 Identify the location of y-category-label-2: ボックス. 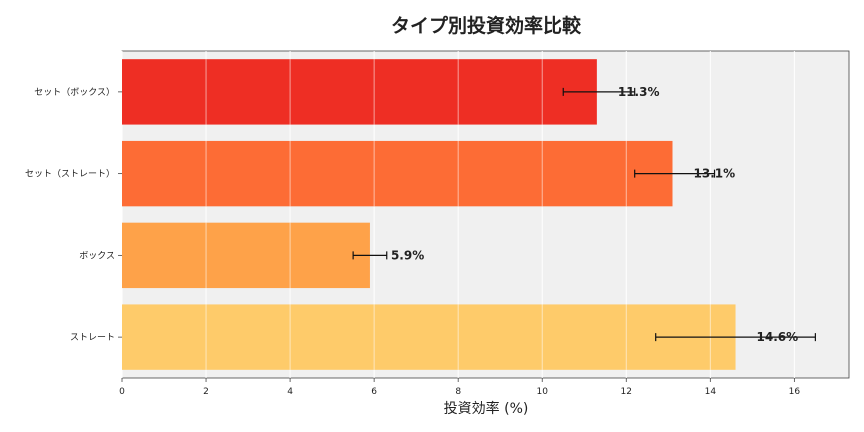
(97, 255).